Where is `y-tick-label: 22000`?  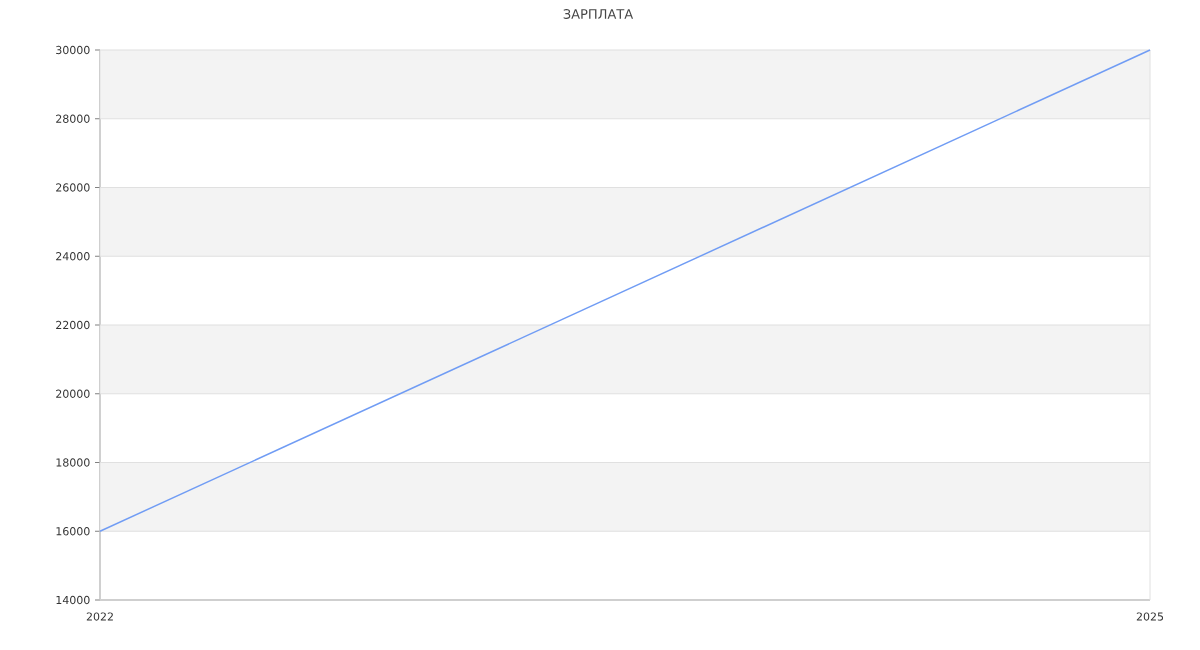
y-tick-label: 22000 is located at coordinates (73, 325).